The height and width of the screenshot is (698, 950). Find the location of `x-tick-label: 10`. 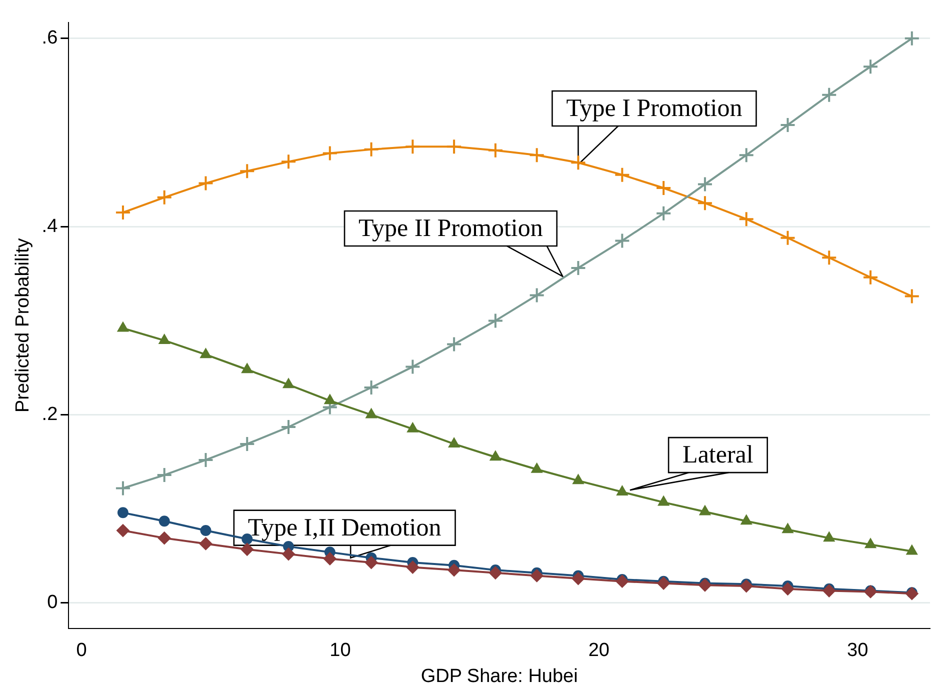

x-tick-label: 10 is located at coordinates (340, 651).